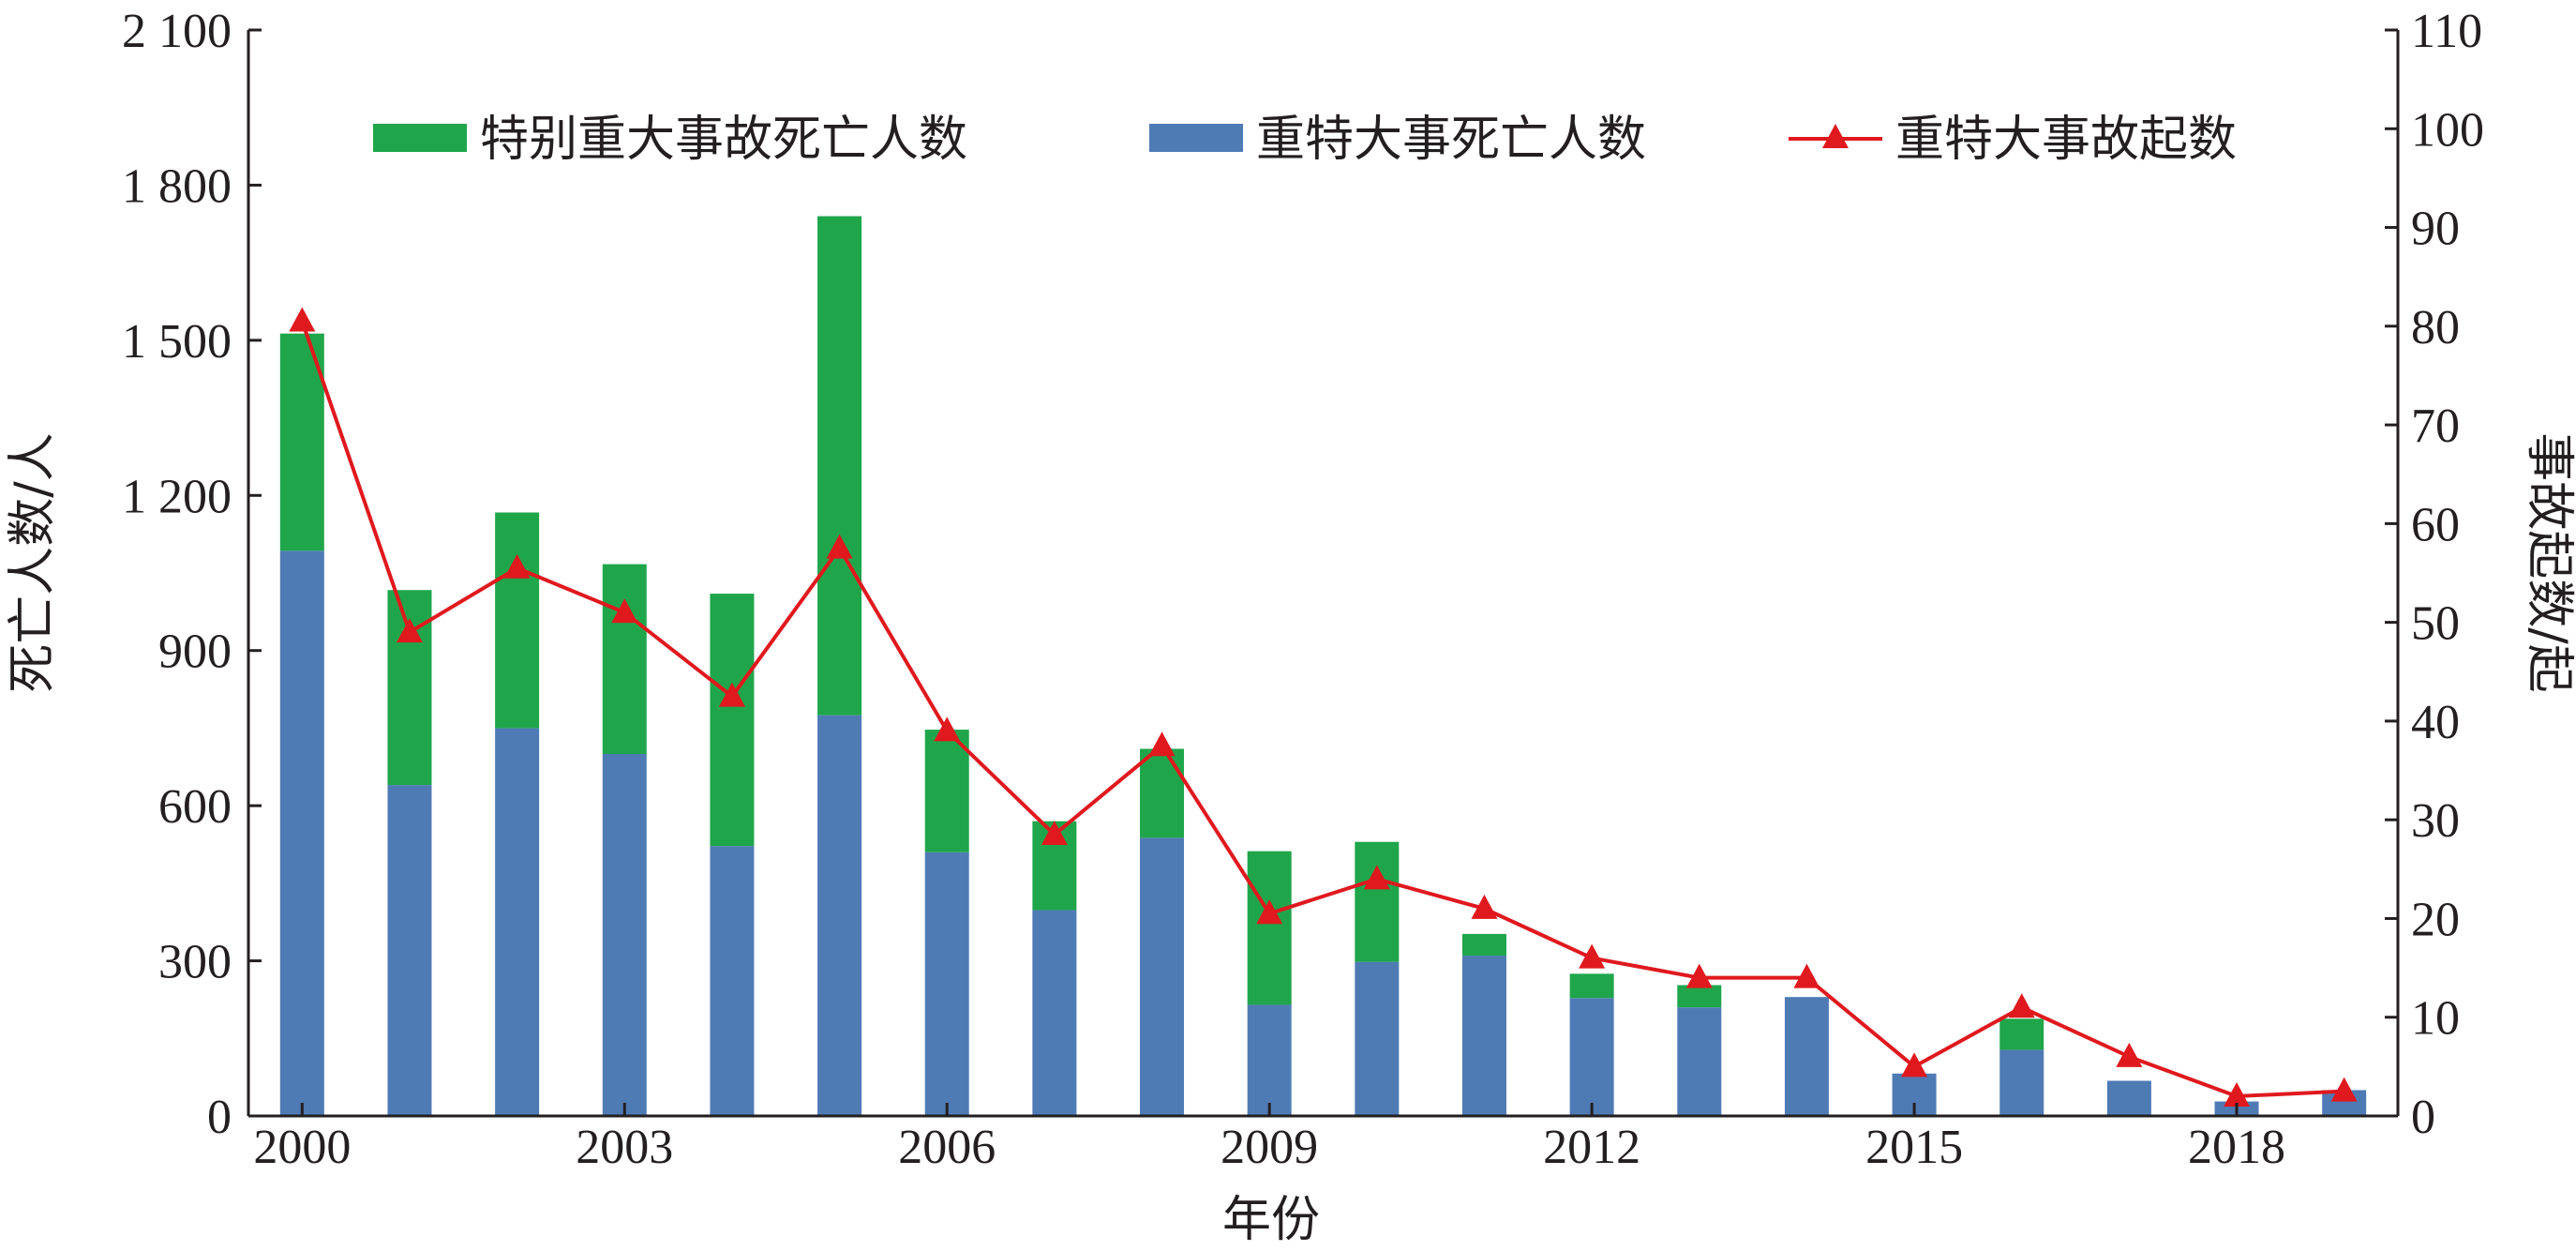 This screenshot has height=1251, width=2576. Describe the element at coordinates (2022, 1082) in the screenshot. I see `bar-2016-major-deaths` at that location.